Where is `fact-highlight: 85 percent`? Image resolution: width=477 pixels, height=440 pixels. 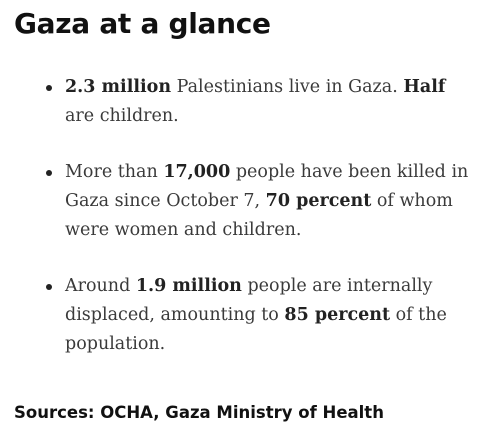
fact-highlight: 85 percent is located at coordinates (337, 315).